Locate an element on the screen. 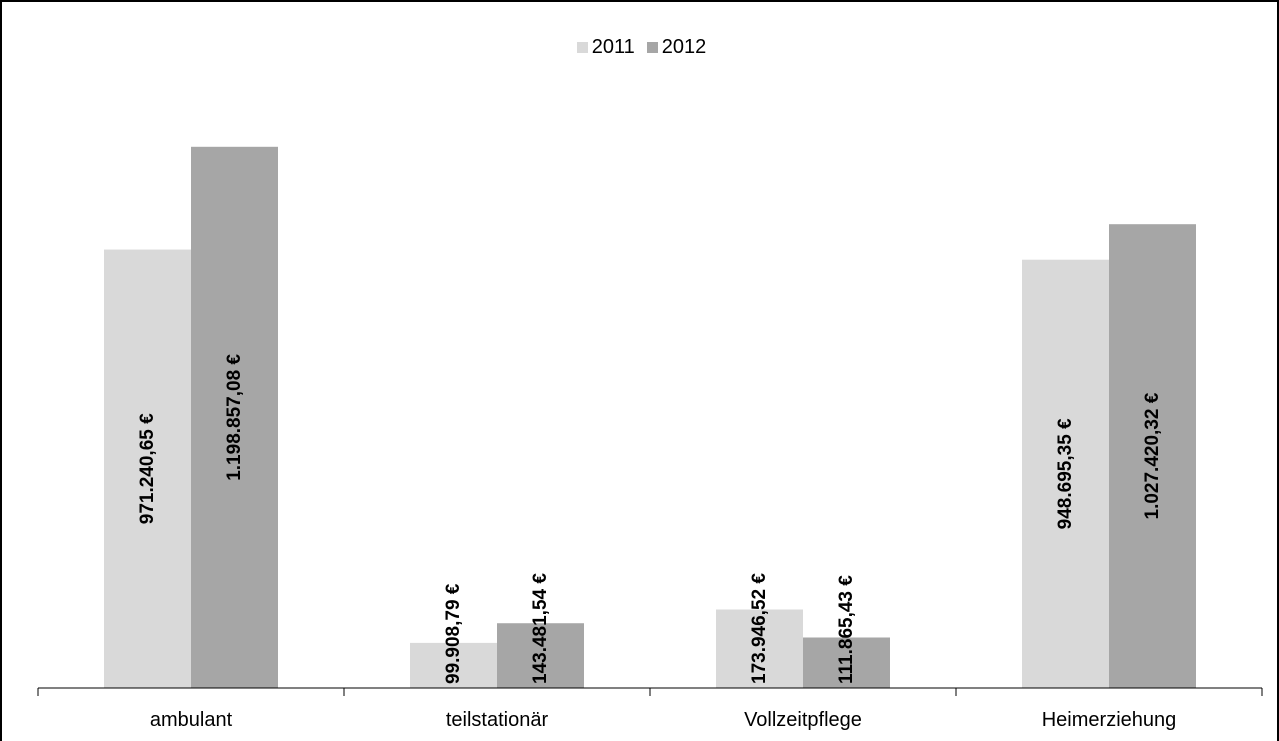 This screenshot has width=1279, height=741. bar-label-2012-2: 111.865,43 € is located at coordinates (846, 629).